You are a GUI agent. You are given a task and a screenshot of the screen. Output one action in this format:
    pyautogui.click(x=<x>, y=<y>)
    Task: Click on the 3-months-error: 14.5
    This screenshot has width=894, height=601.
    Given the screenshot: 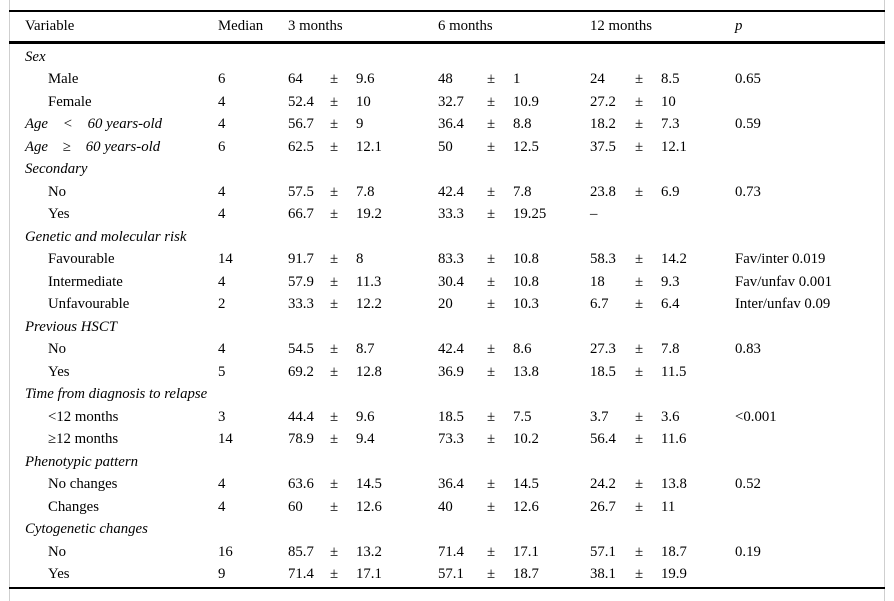 What is the action you would take?
    pyautogui.click(x=369, y=484)
    